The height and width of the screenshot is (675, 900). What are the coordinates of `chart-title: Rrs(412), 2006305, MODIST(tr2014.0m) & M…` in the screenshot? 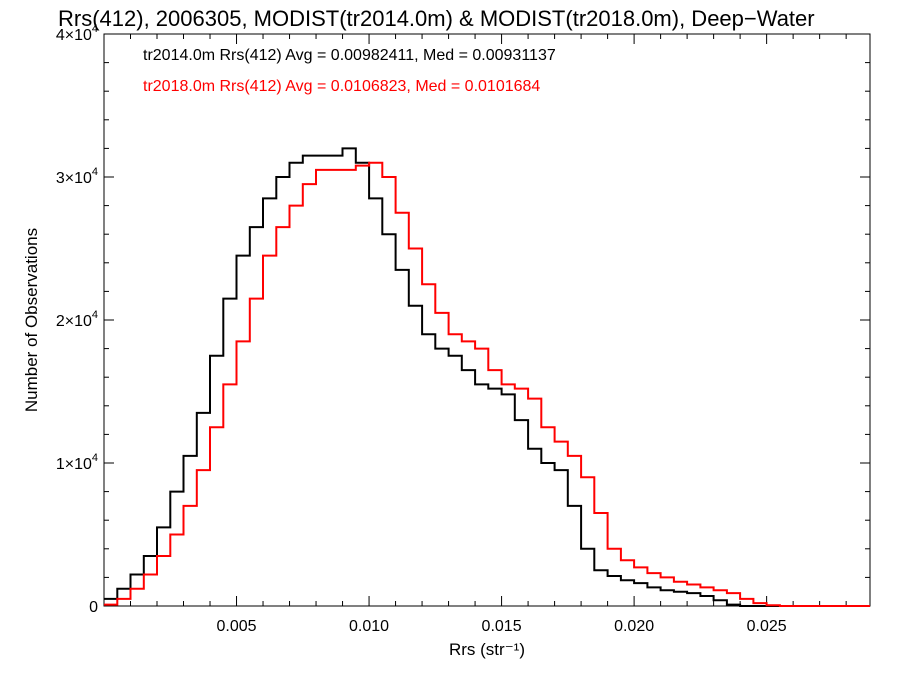 It's located at (436, 18).